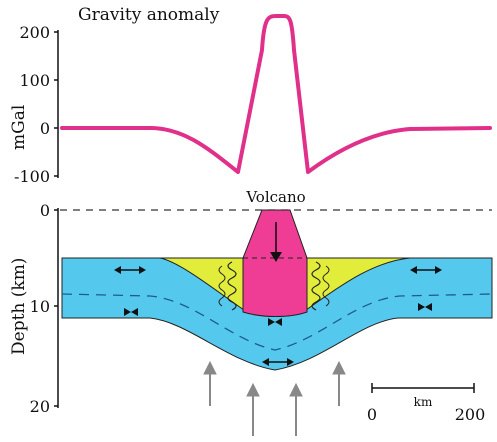 The width and height of the screenshot is (497, 442). I want to click on dike-zone-right, so click(316, 286).